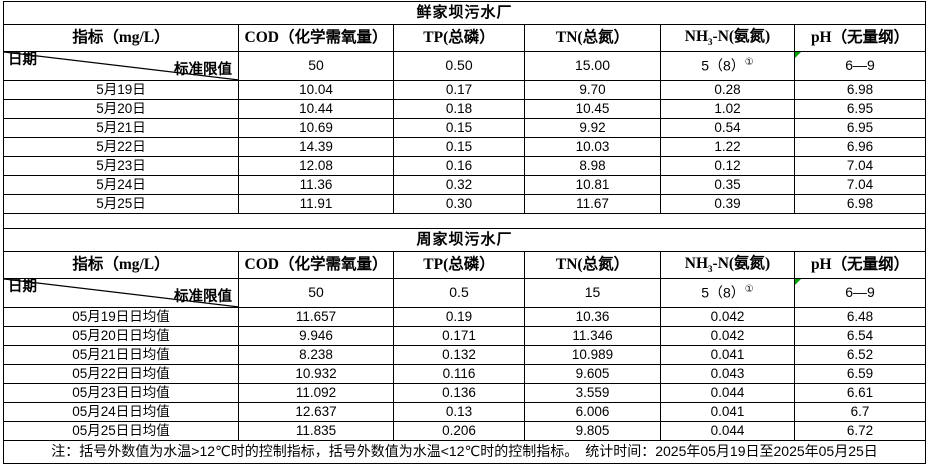 This screenshot has height=464, width=928. Describe the element at coordinates (316, 147) in the screenshot. I see `cell-cod: 14.39` at that location.